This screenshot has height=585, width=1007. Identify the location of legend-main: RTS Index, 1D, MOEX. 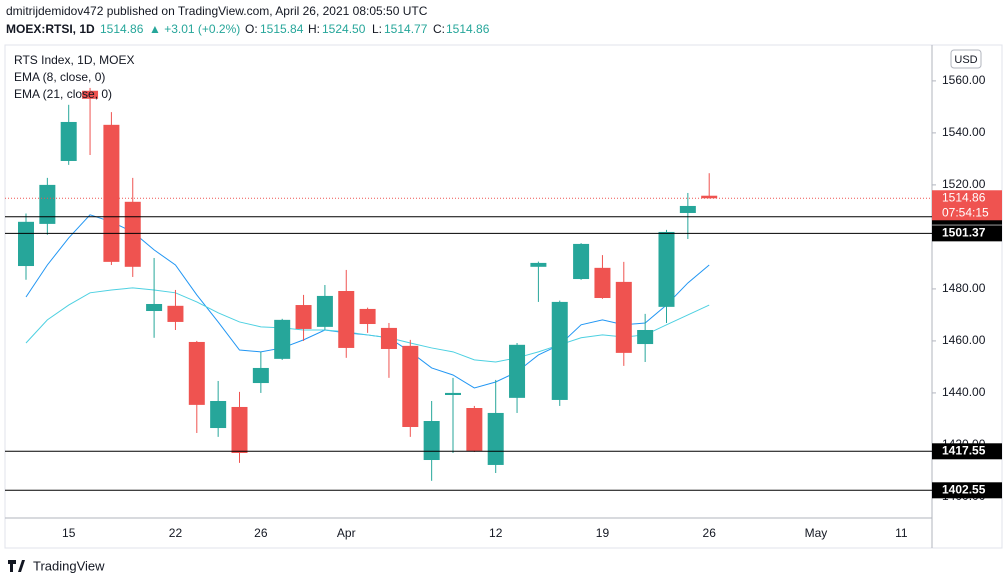
(74, 60).